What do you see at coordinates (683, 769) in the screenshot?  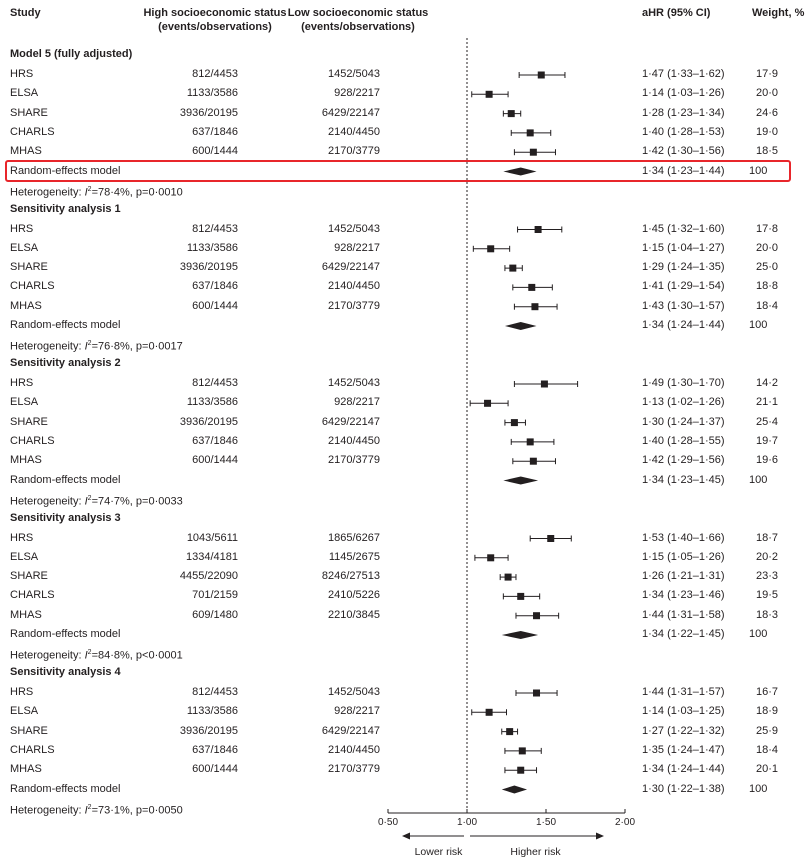 I see `ahr-ci: 1·34 (1·24–1·44)` at bounding box center [683, 769].